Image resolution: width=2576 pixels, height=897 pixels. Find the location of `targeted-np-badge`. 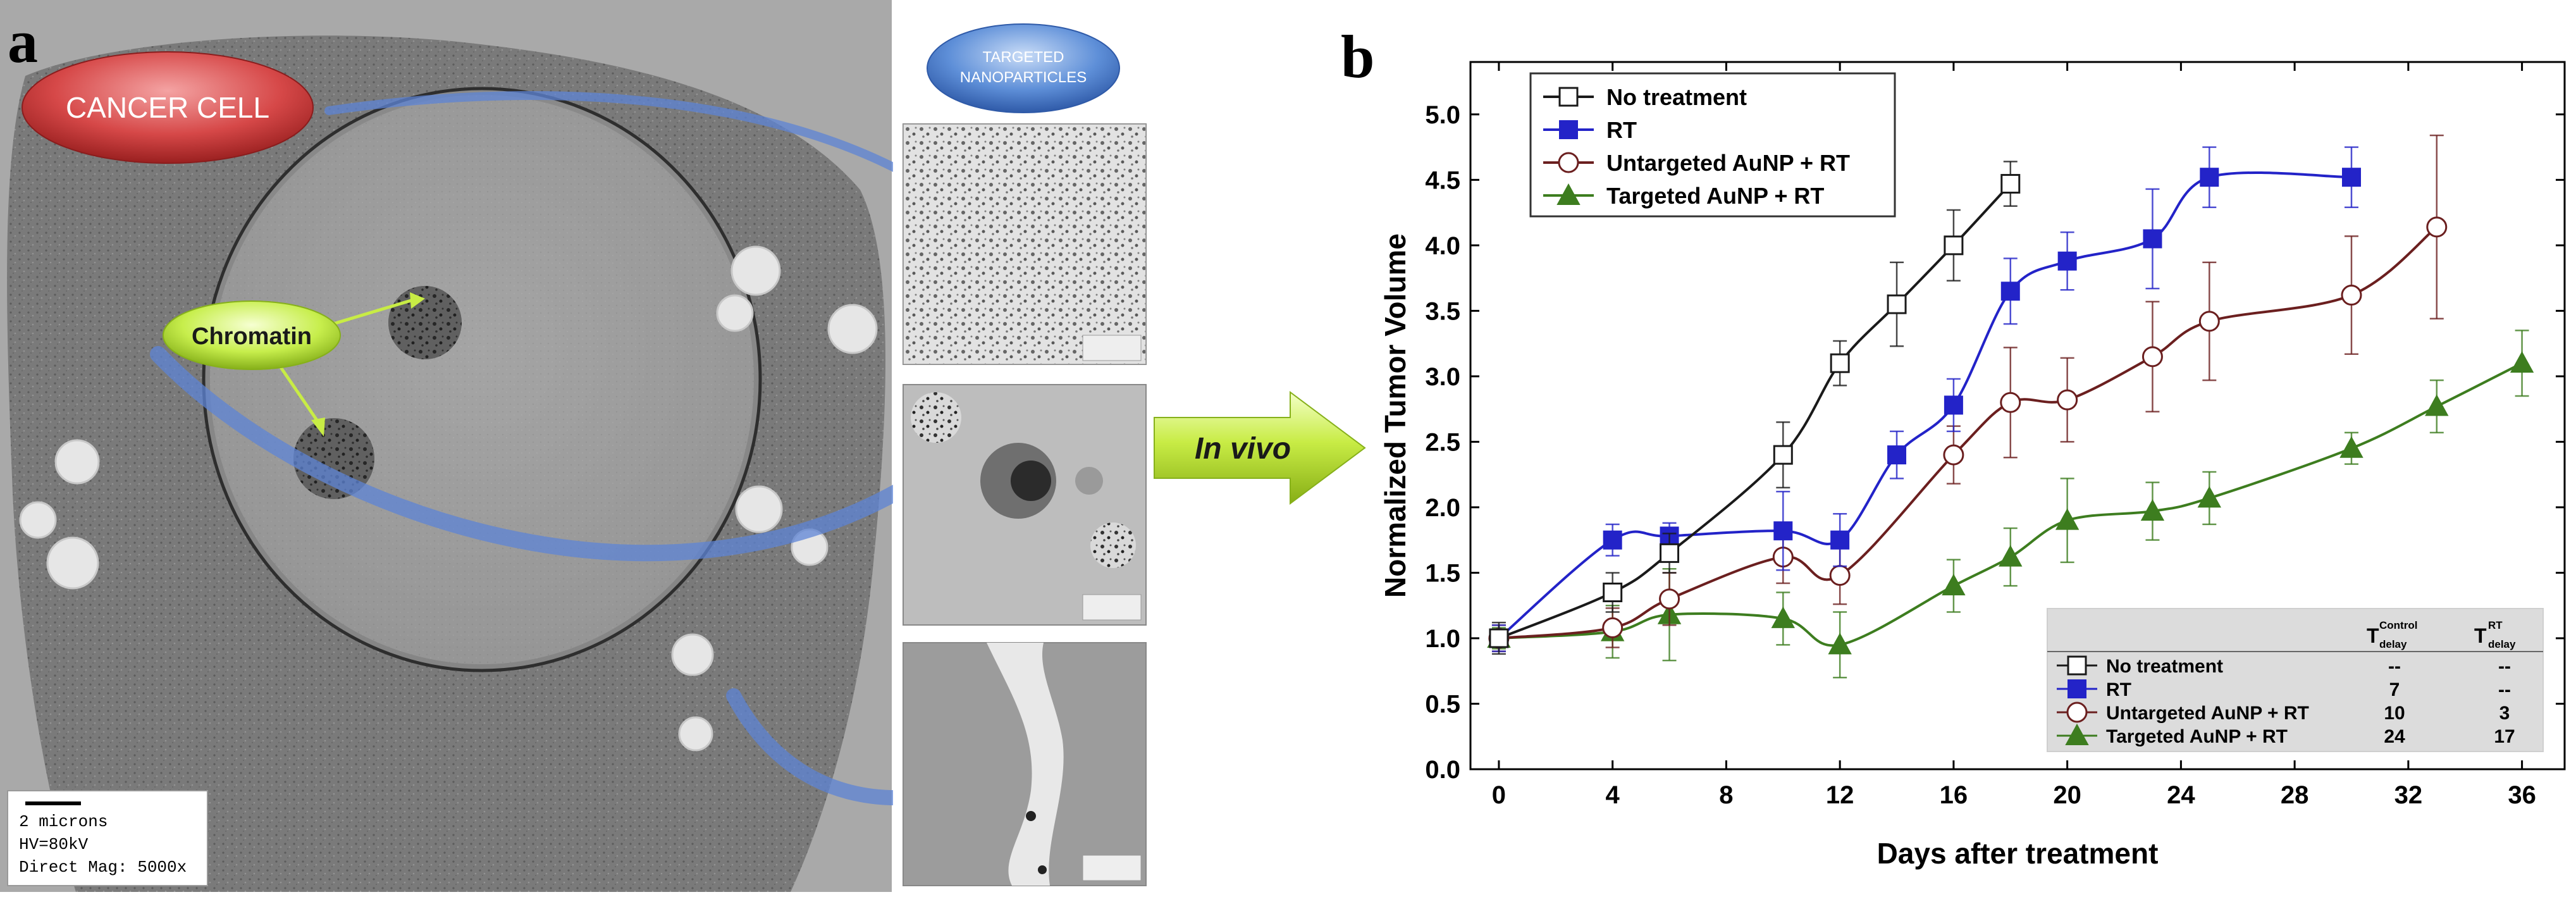

targeted-np-badge is located at coordinates (1023, 68).